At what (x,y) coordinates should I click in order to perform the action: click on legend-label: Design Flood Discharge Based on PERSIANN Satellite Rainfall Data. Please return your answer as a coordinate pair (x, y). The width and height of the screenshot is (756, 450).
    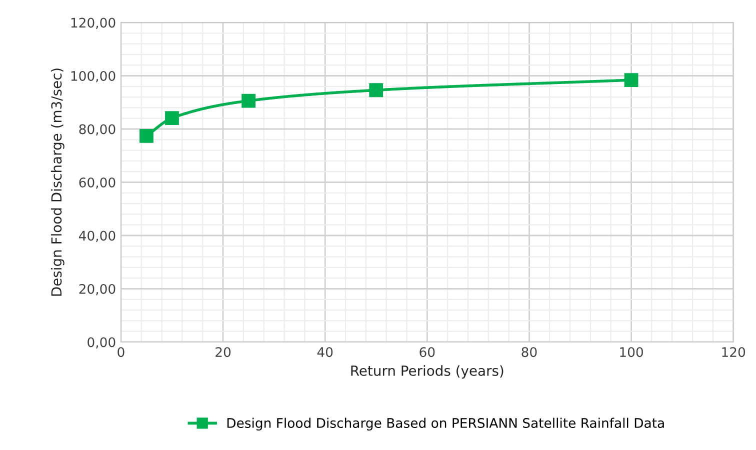
    Looking at the image, I should click on (445, 424).